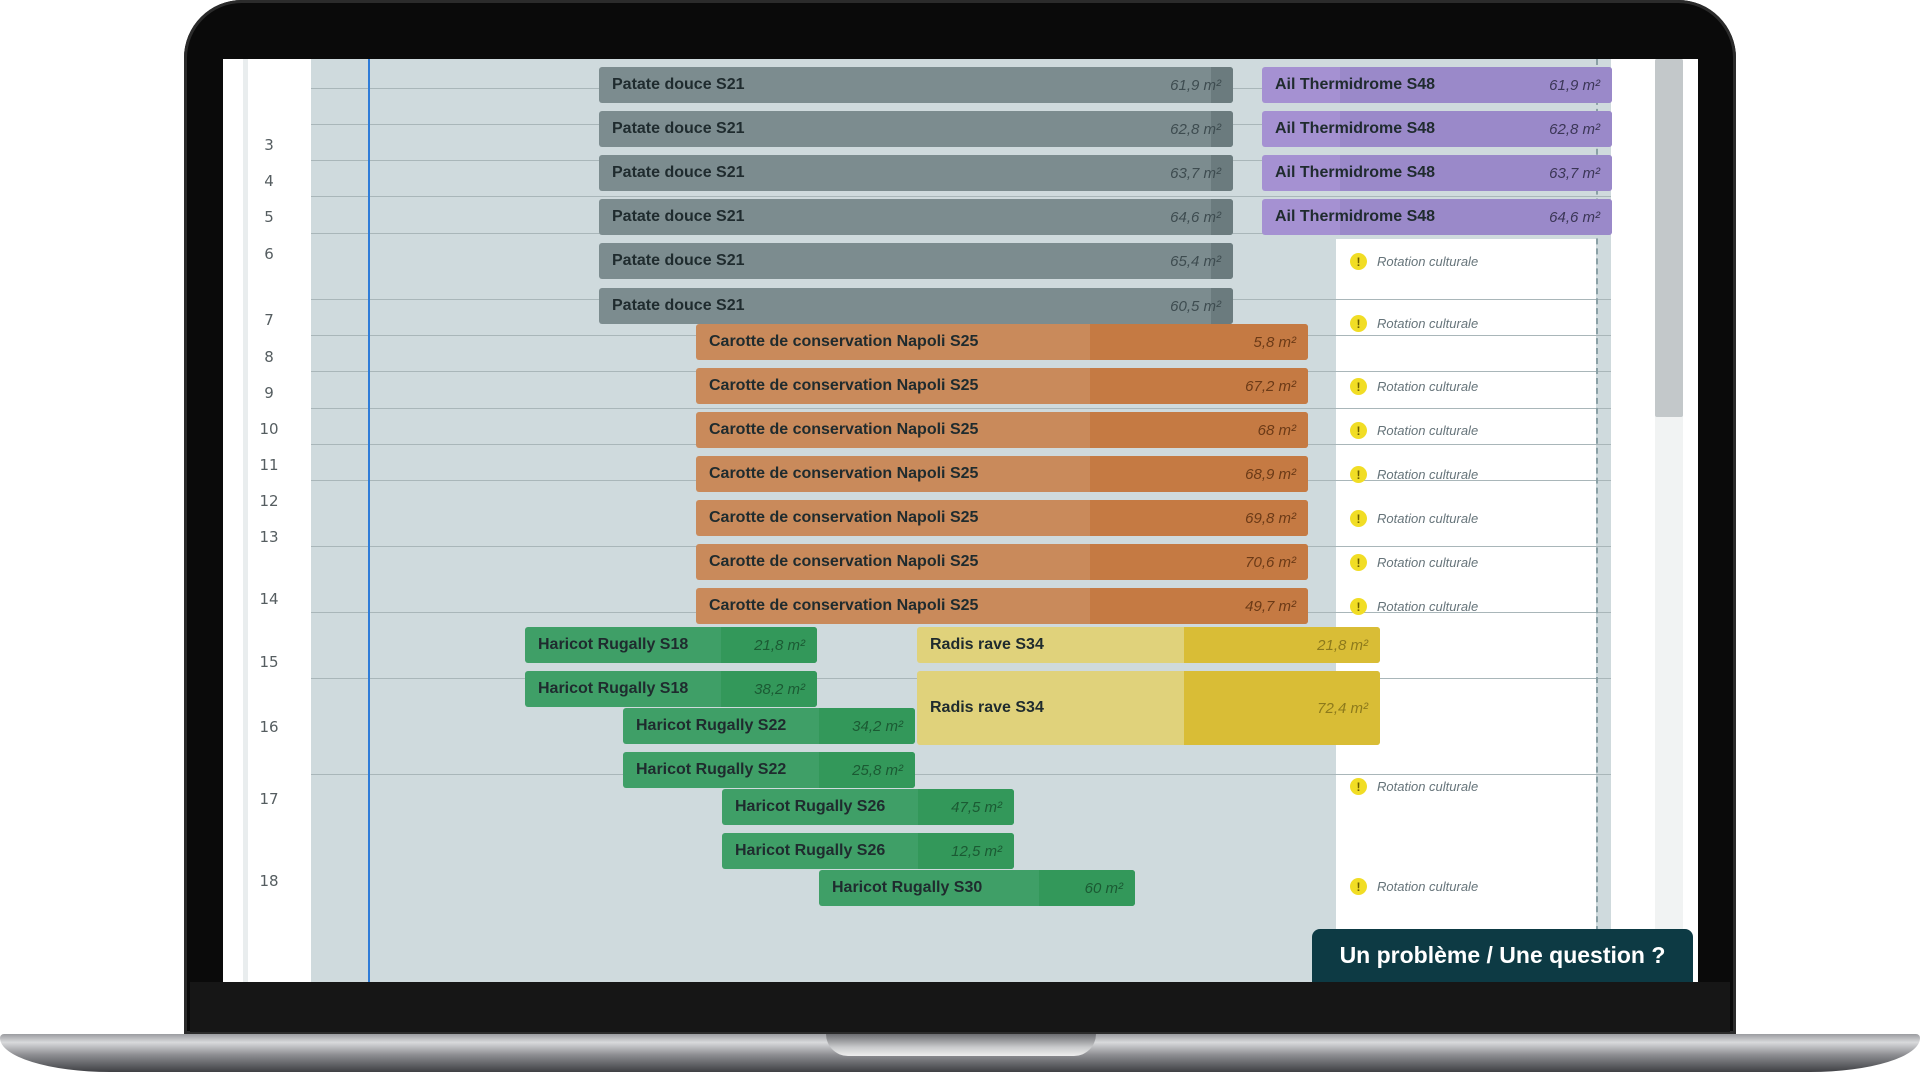  Describe the element at coordinates (769, 770) in the screenshot. I see `crop-block-haricot: Haricot Rugally S22 25,8 m²` at that location.